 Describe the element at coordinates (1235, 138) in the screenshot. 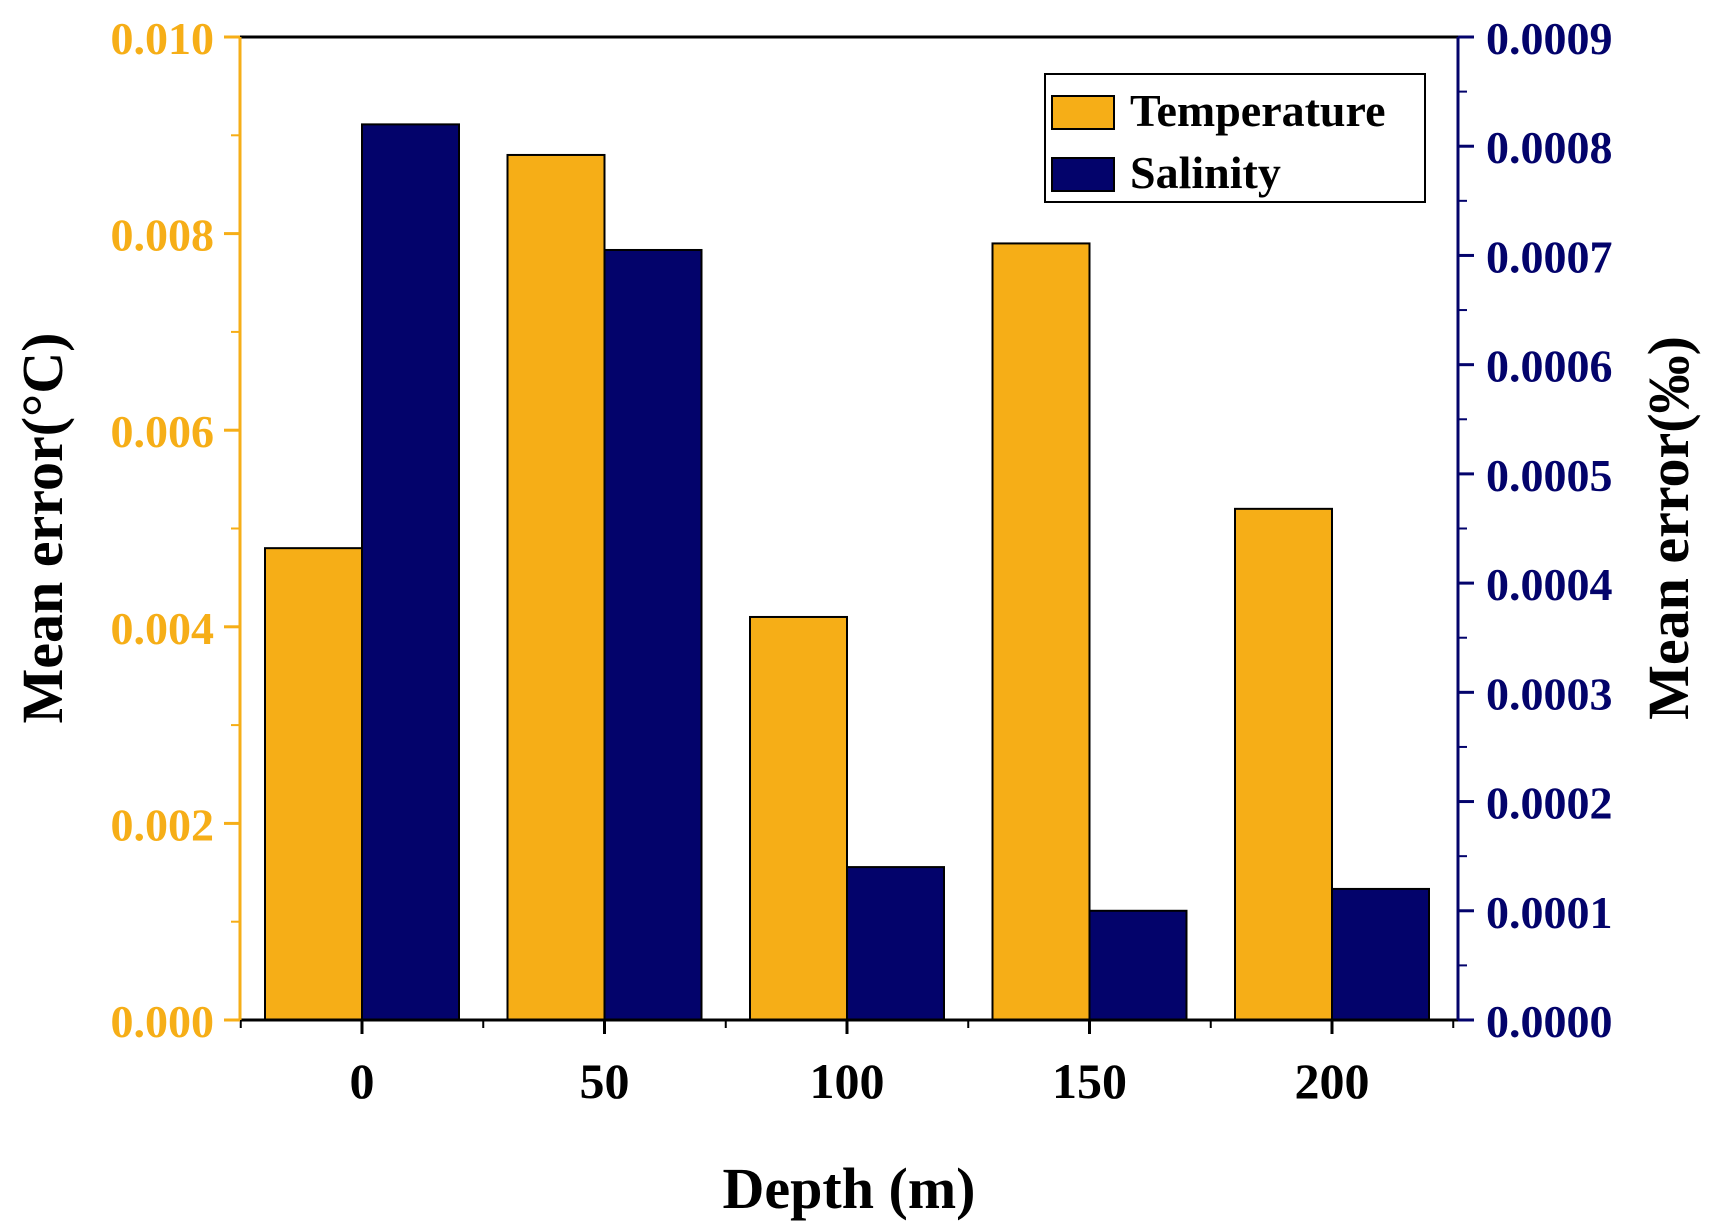

I see `legend: Temperature Salinity` at that location.